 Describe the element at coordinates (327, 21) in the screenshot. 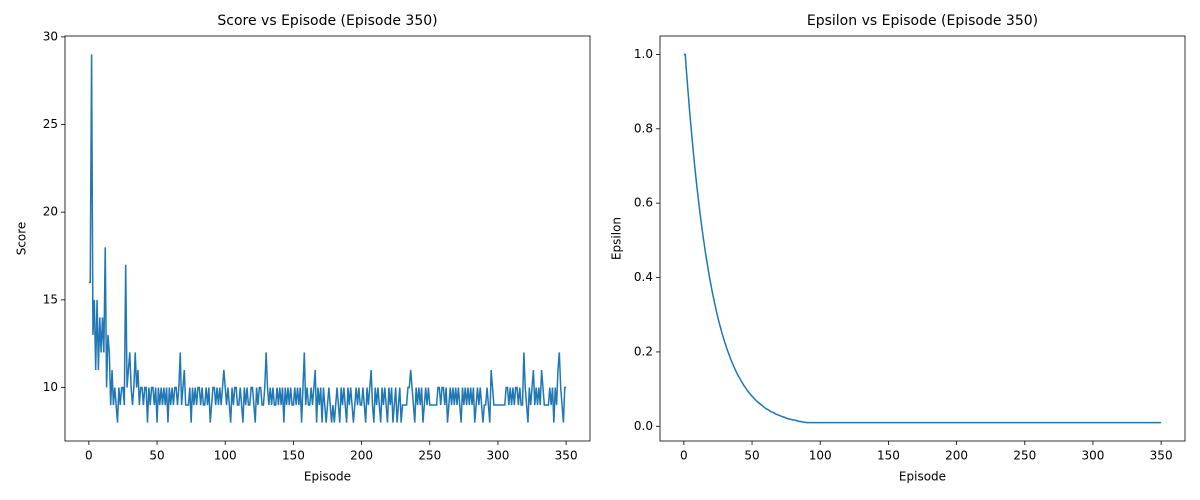

I see `chart-title: Score vs Episode (Episode 350)` at that location.